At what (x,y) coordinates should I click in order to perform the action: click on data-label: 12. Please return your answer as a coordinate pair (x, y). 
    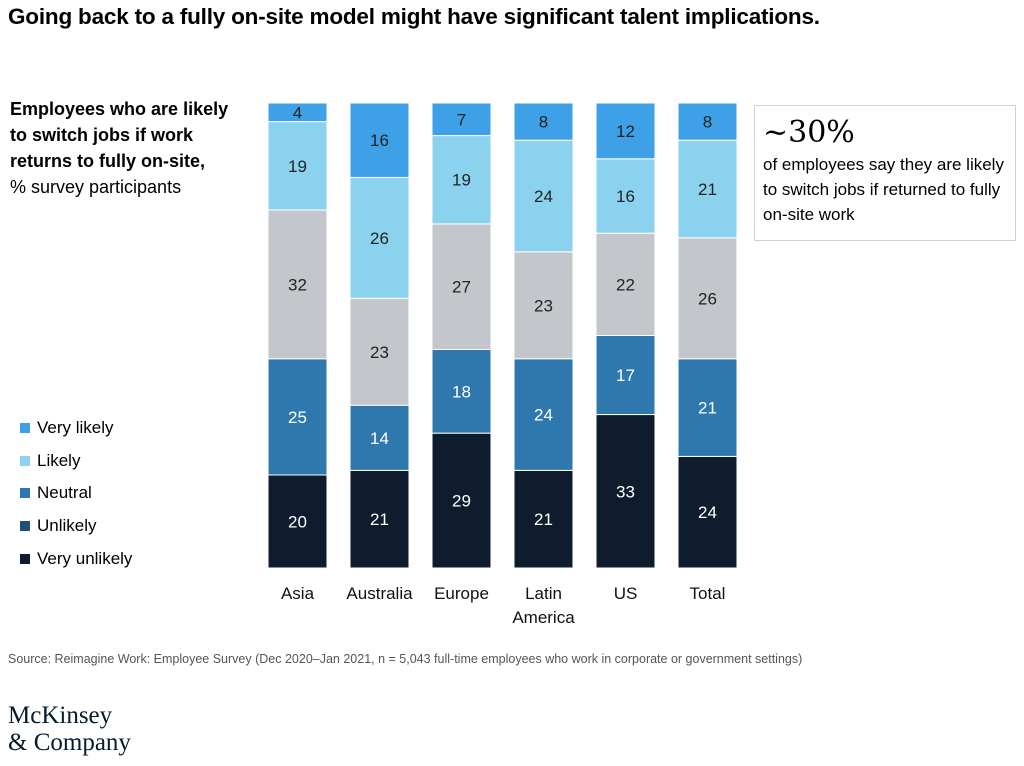
    Looking at the image, I should click on (625, 131).